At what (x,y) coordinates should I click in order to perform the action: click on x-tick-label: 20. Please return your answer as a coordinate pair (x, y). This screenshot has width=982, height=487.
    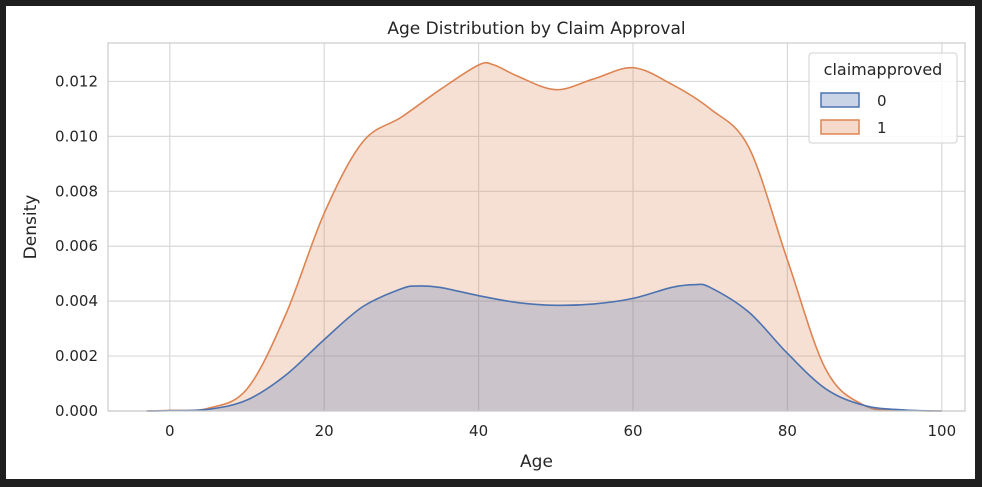
    Looking at the image, I should click on (324, 431).